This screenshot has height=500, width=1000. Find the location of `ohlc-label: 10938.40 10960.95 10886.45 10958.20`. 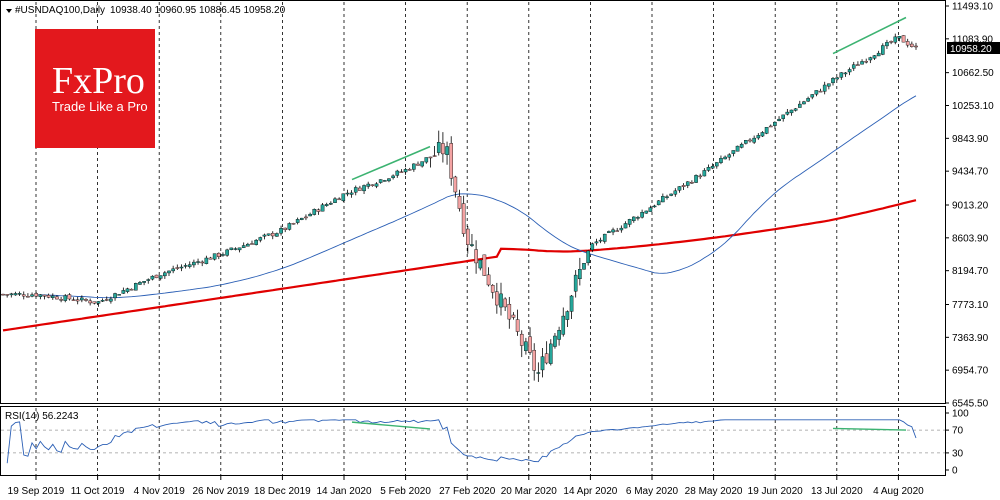

ohlc-label: 10938.40 10960.95 10886.45 10958.20 is located at coordinates (198, 10).